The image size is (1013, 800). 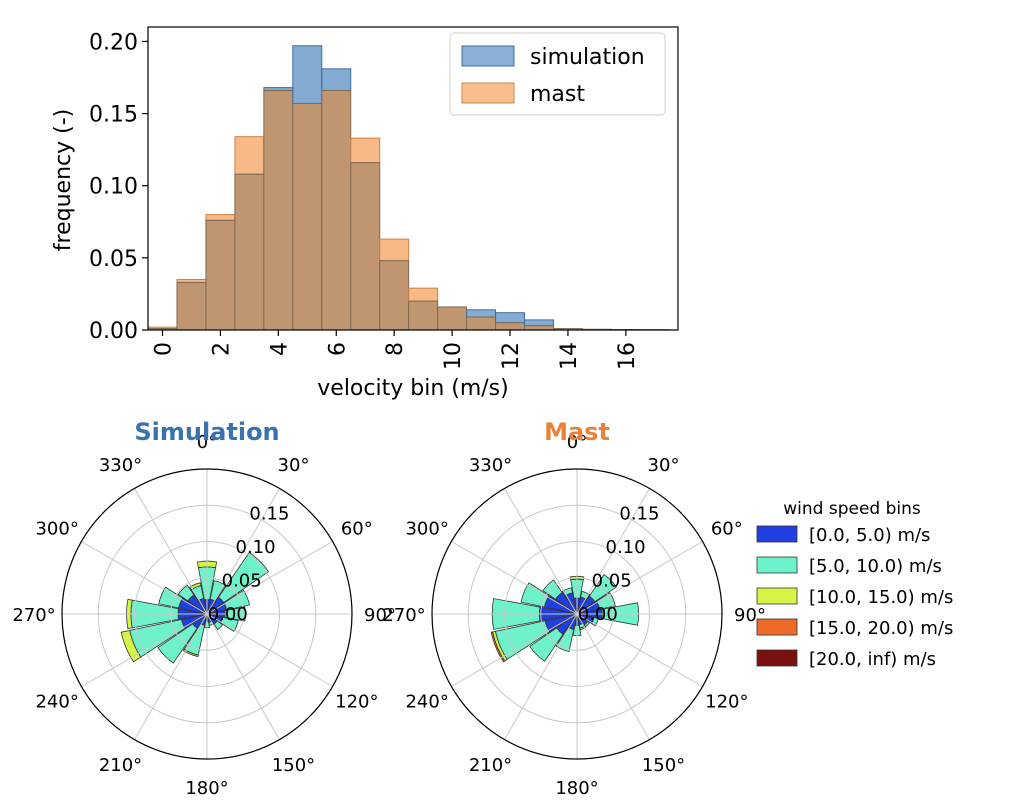 I want to click on wind-rose-angle-label: 0°, so click(x=577, y=442).